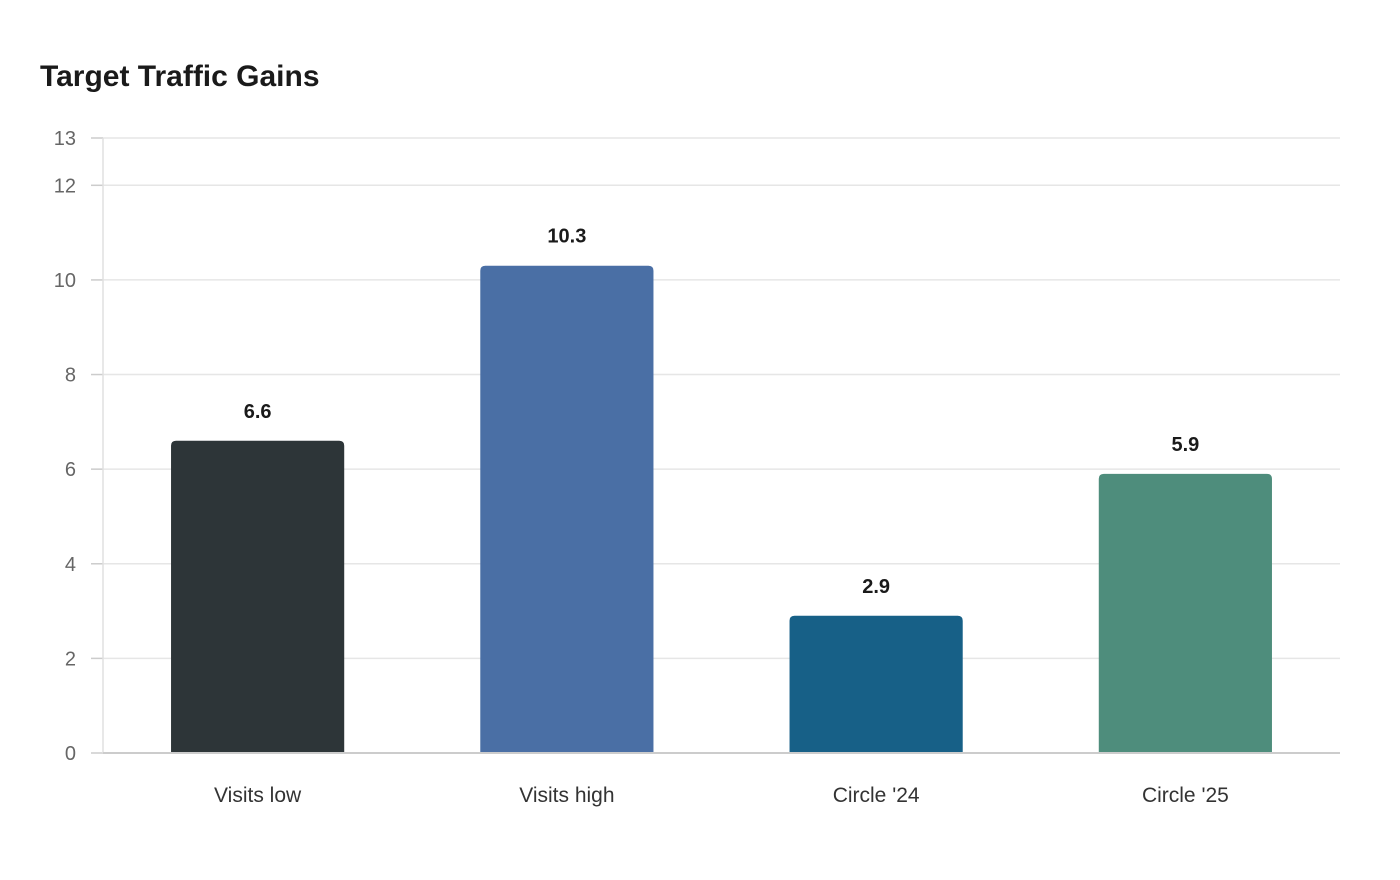 The width and height of the screenshot is (1400, 880). Describe the element at coordinates (70, 470) in the screenshot. I see `y-tick-label: 6` at that location.